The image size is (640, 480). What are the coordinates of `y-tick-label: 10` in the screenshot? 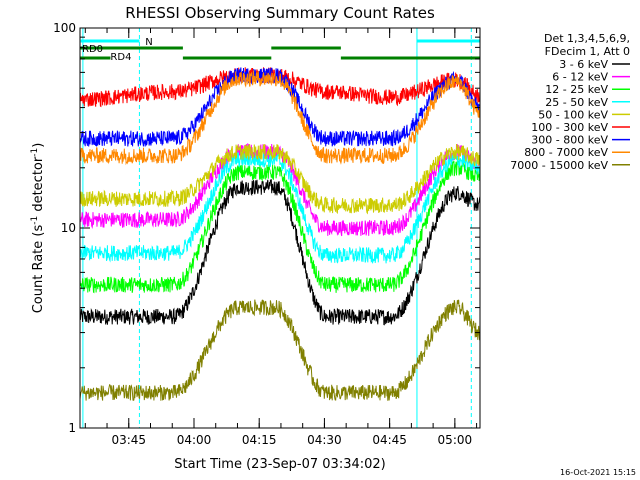 It's located at (68, 228).